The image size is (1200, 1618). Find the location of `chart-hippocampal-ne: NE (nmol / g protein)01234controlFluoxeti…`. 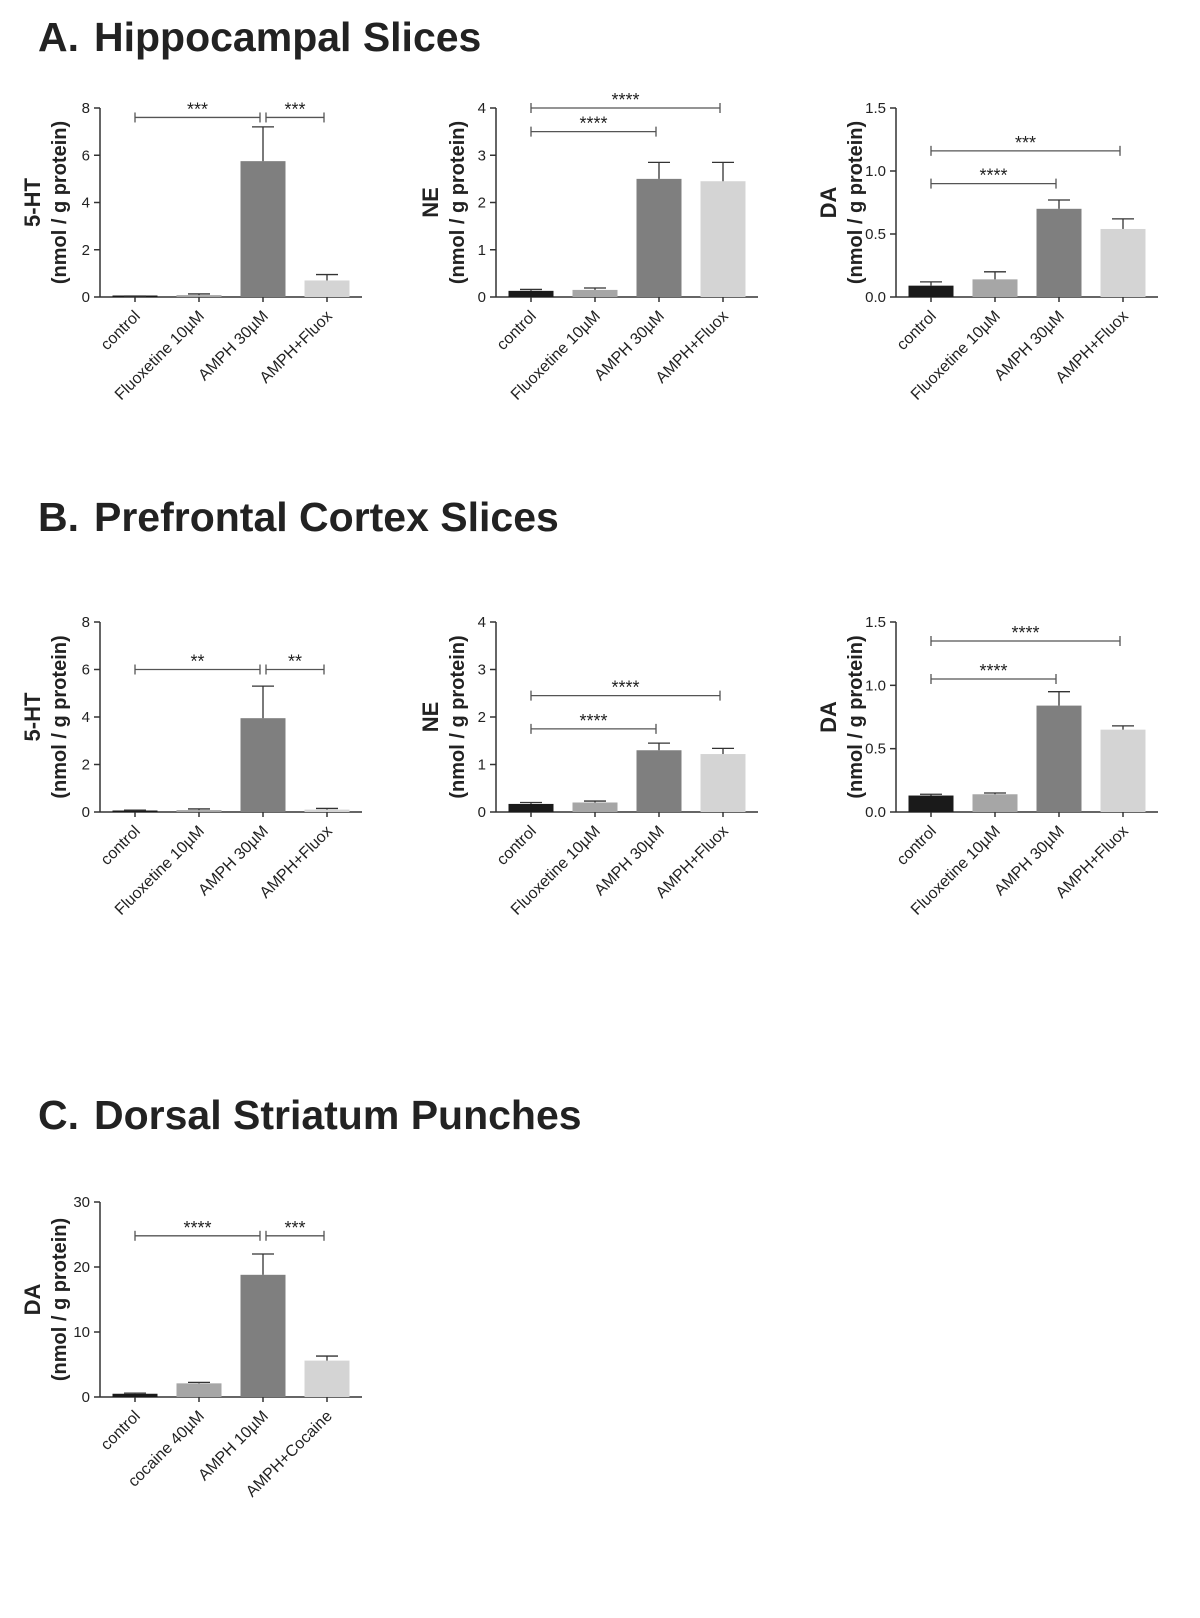

chart-hippocampal-ne: NE (nmol / g protein)01234controlFluoxeti… is located at coordinates (588, 247).